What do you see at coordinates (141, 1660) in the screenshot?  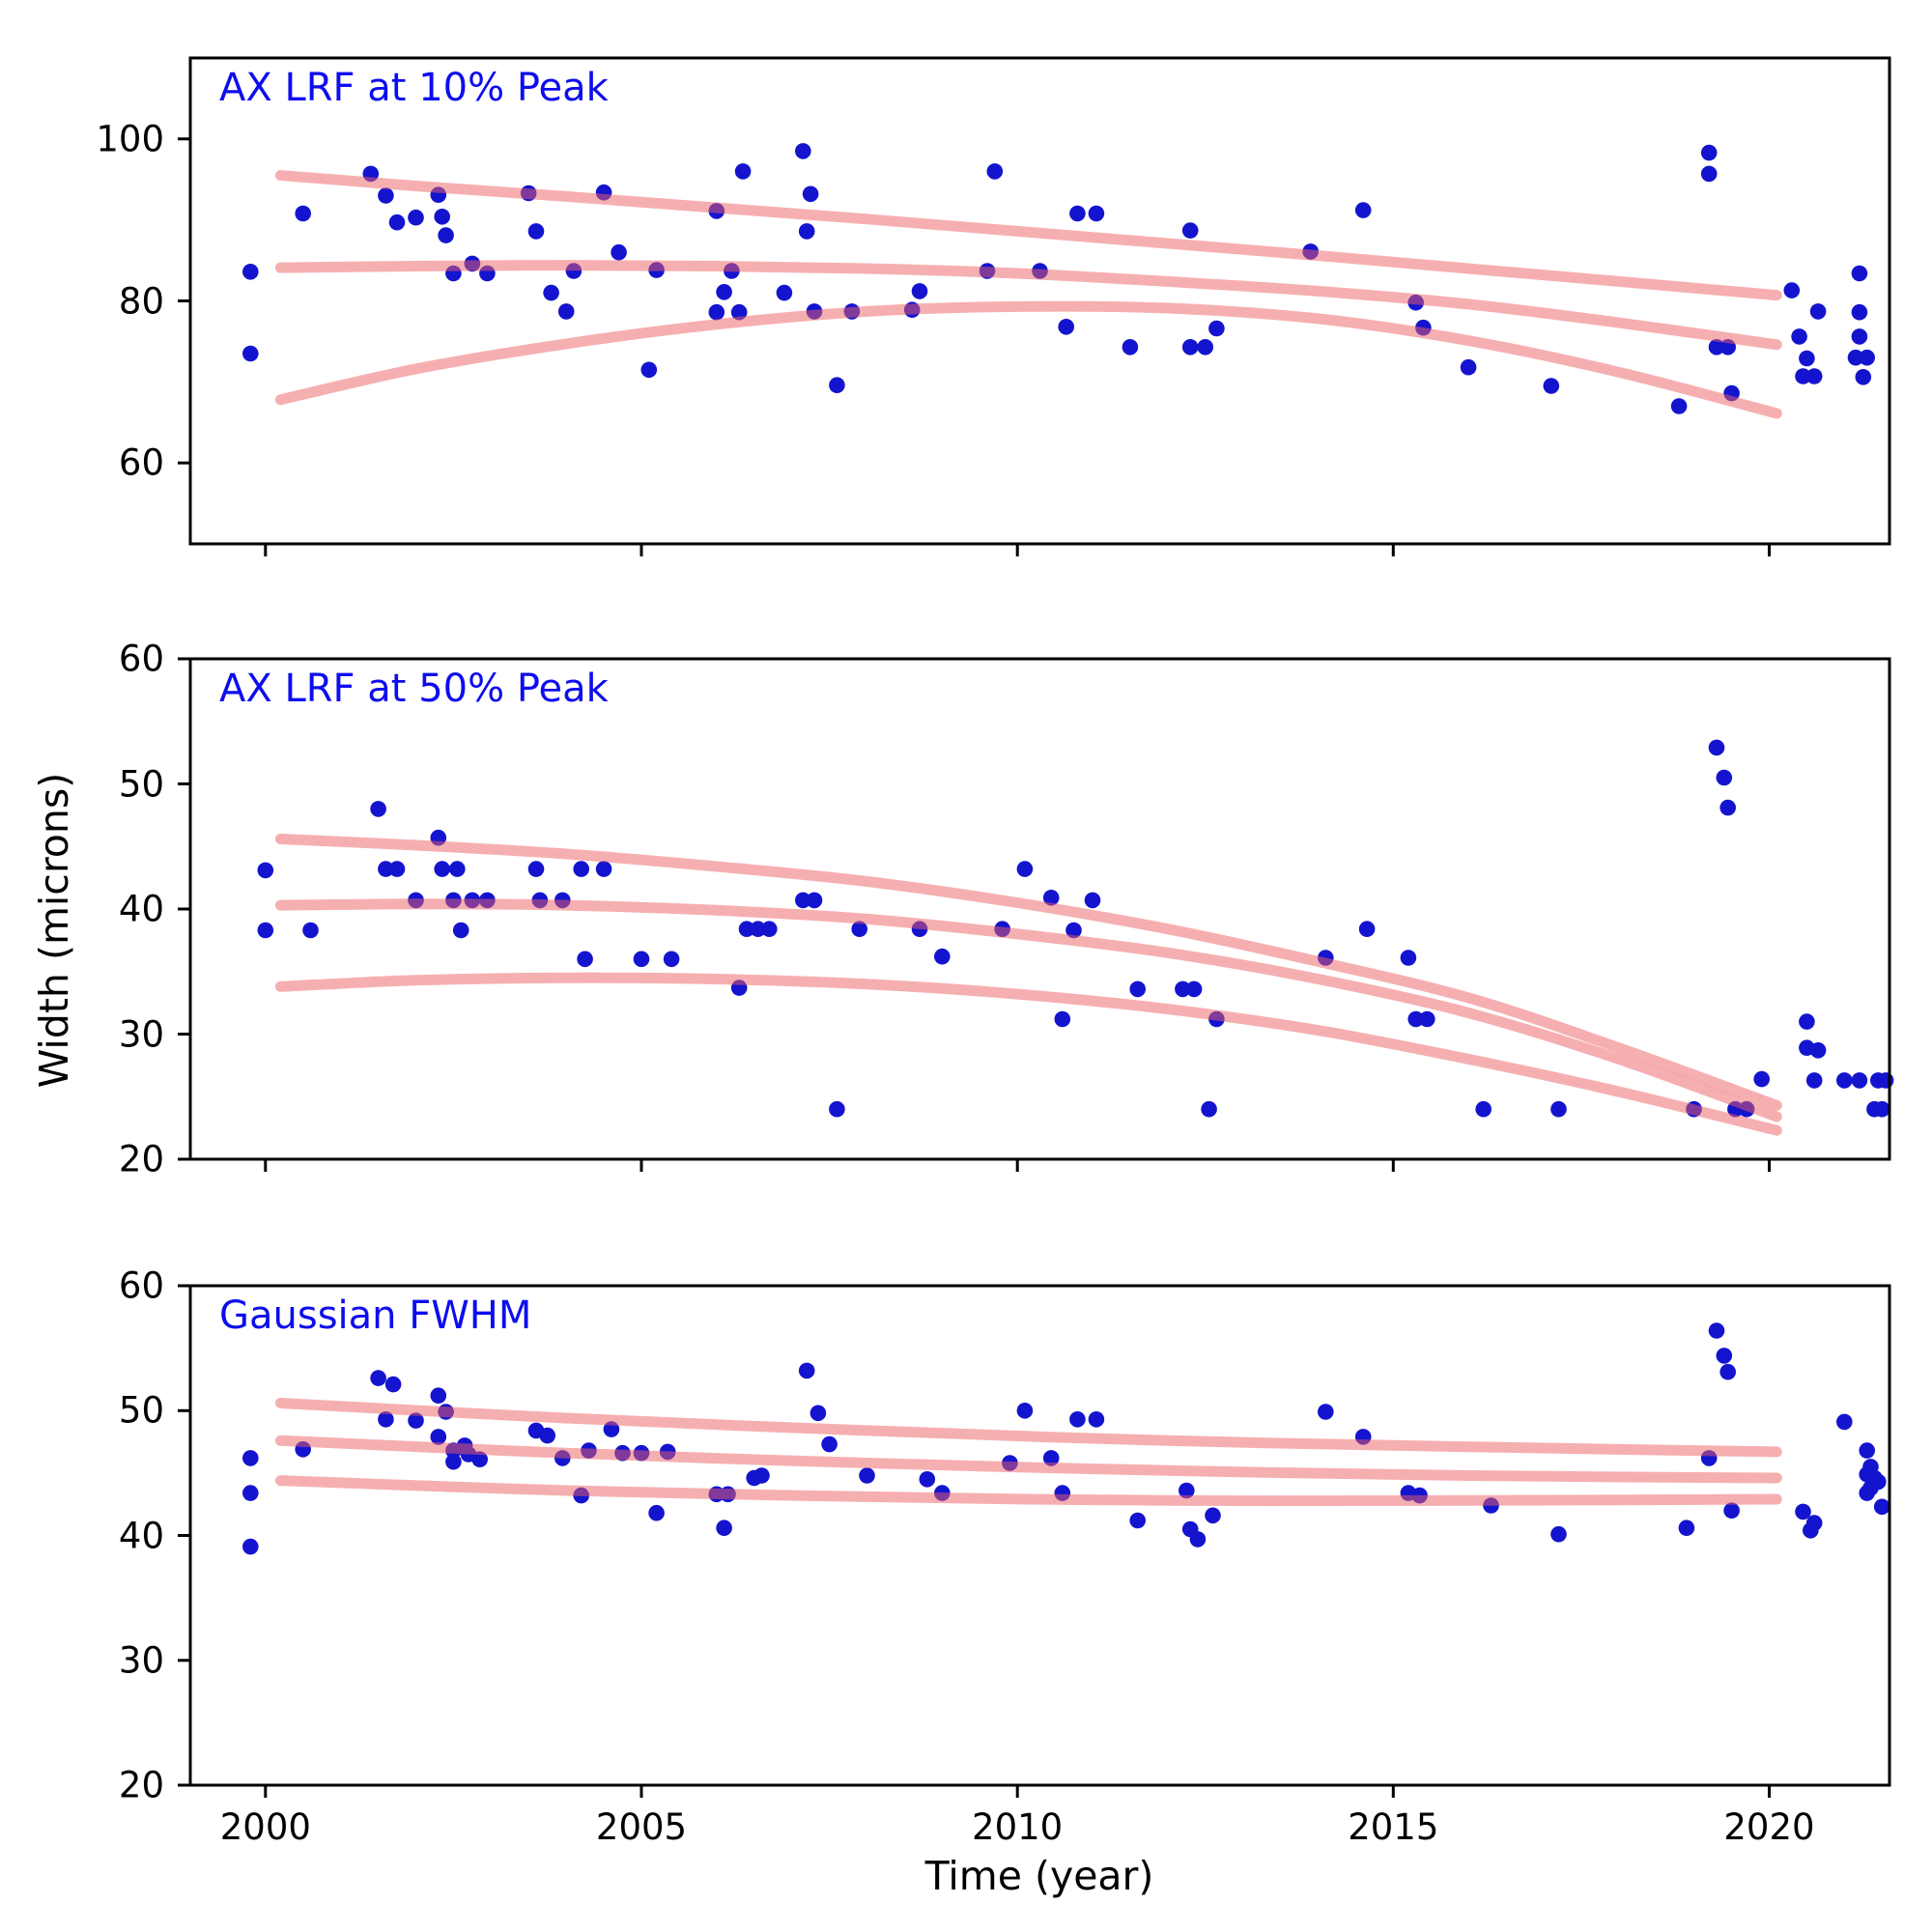 I see `y-tick-label: 30` at bounding box center [141, 1660].